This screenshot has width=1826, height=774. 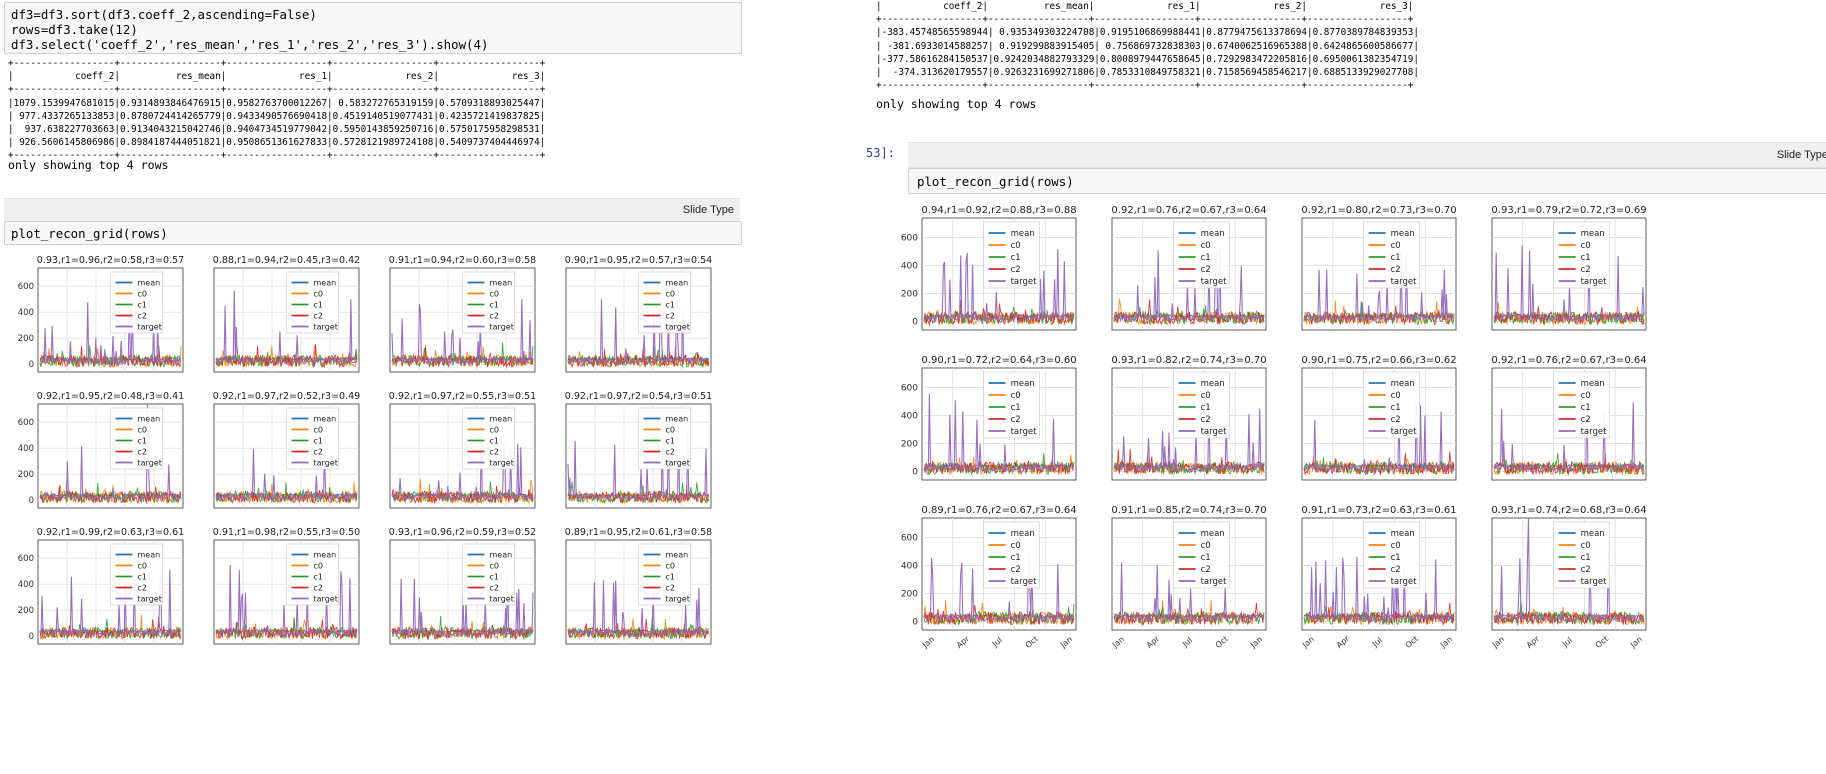 I want to click on y-tick-label: 200, so click(x=26, y=339).